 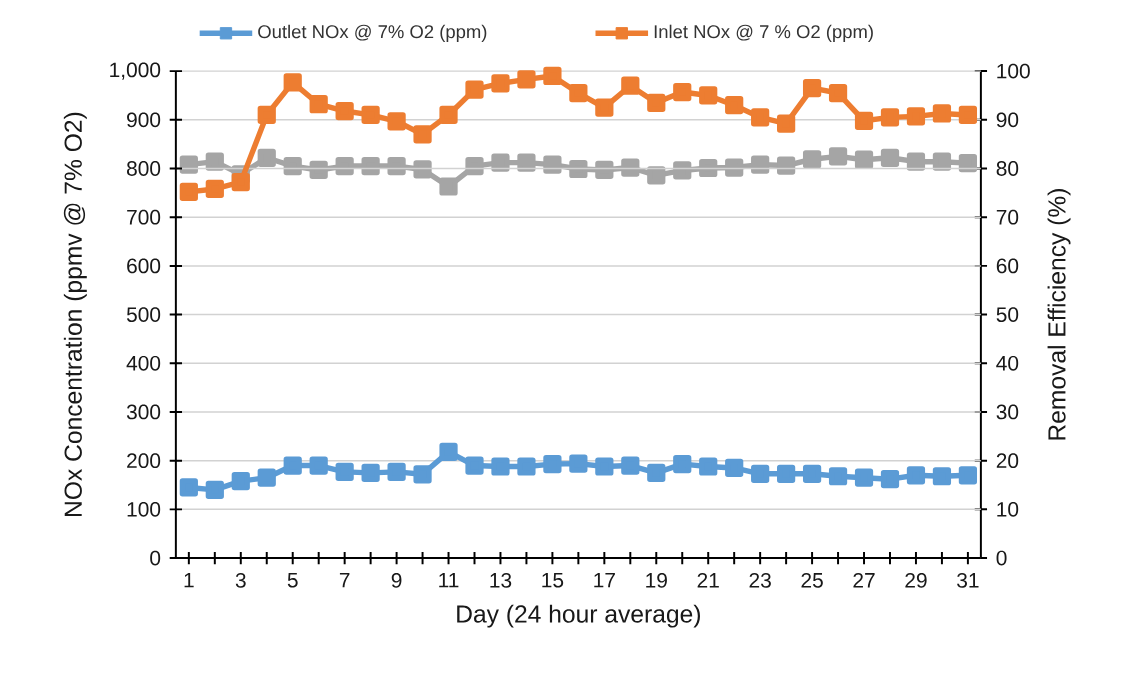 I want to click on x-tick-label: 17, so click(x=604, y=580).